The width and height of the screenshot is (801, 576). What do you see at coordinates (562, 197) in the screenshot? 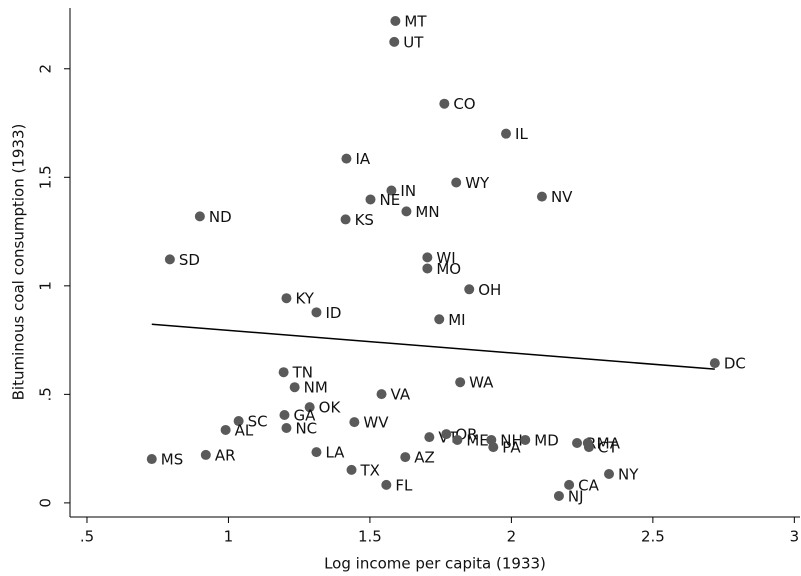
I see `point-label: NV` at bounding box center [562, 197].